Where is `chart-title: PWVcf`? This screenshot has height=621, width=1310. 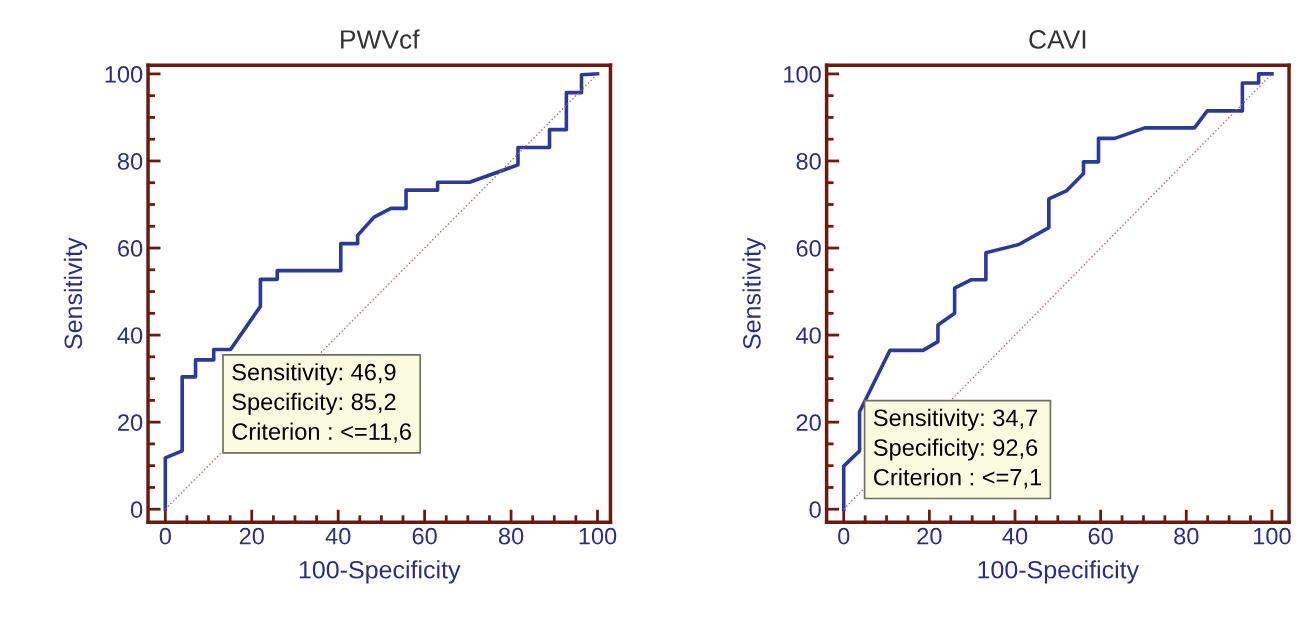
chart-title: PWVcf is located at coordinates (380, 39).